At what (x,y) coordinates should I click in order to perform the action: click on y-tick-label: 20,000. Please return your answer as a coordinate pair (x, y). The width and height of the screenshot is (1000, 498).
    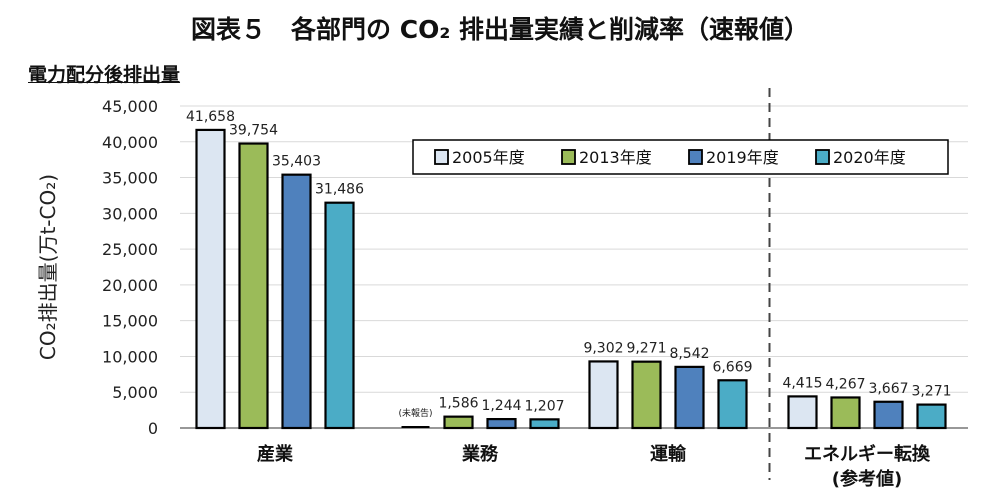
    Looking at the image, I should click on (130, 285).